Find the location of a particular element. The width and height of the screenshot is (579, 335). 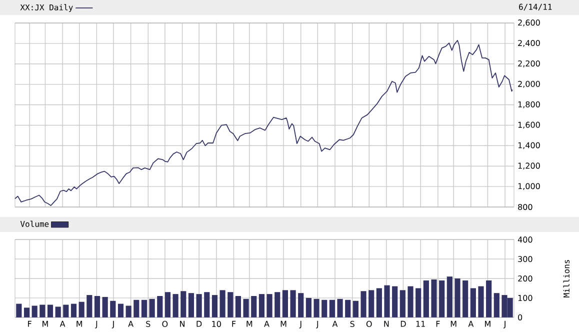

y-tick-label: 800 is located at coordinates (525, 207).